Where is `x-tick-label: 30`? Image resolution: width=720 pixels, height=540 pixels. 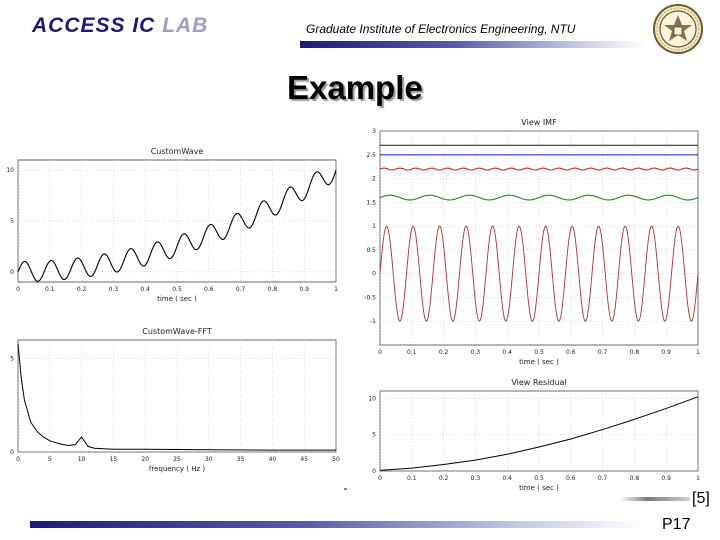 x-tick-label: 30 is located at coordinates (209, 459).